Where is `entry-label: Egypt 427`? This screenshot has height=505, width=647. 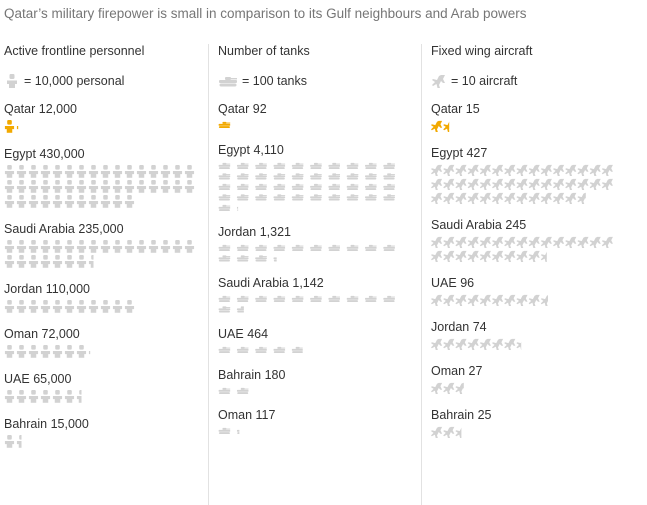
entry-label: Egypt 427 is located at coordinates (522, 153).